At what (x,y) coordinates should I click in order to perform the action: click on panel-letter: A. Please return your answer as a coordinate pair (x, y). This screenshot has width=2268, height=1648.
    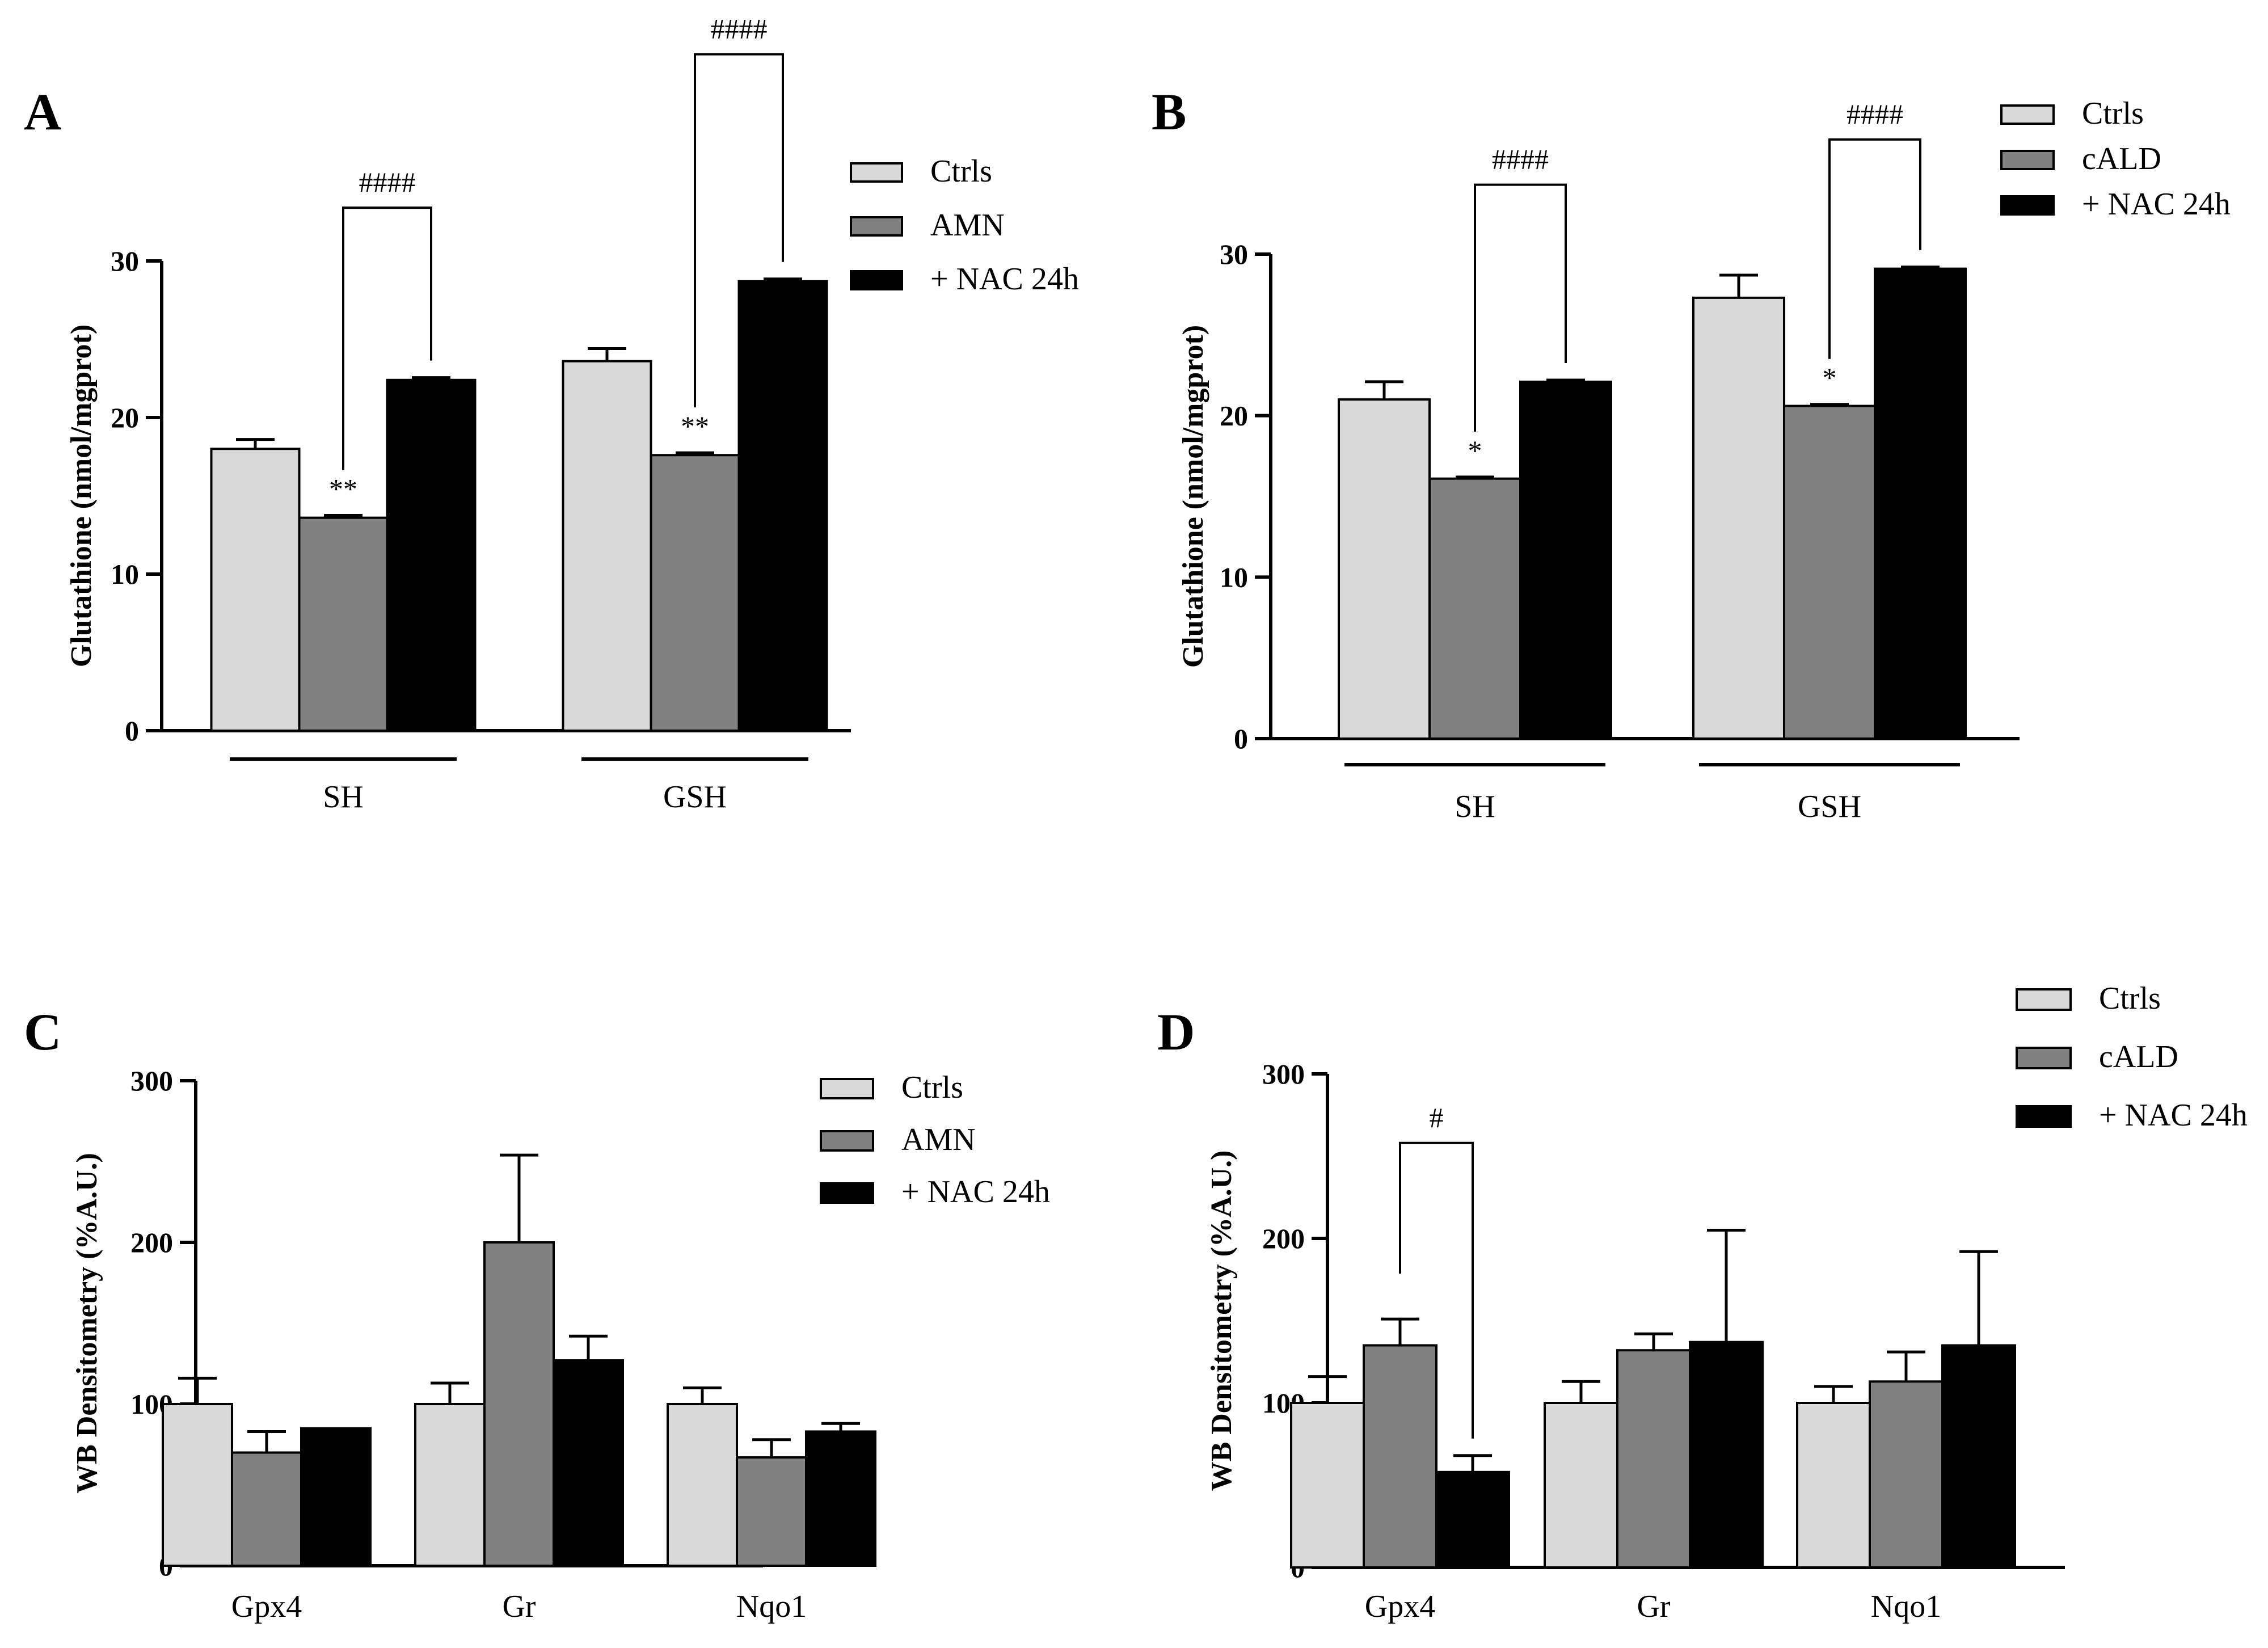
    Looking at the image, I should click on (42, 112).